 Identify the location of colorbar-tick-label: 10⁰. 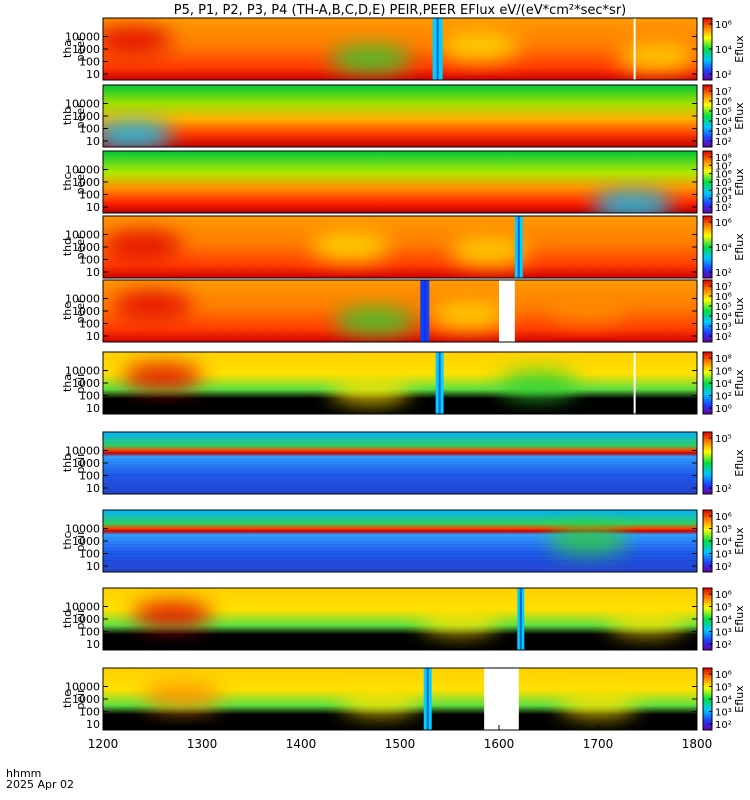
(723, 409).